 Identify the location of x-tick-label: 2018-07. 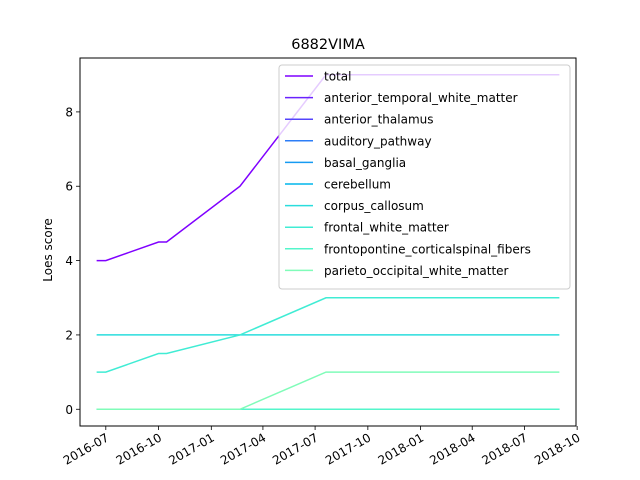
(504, 448).